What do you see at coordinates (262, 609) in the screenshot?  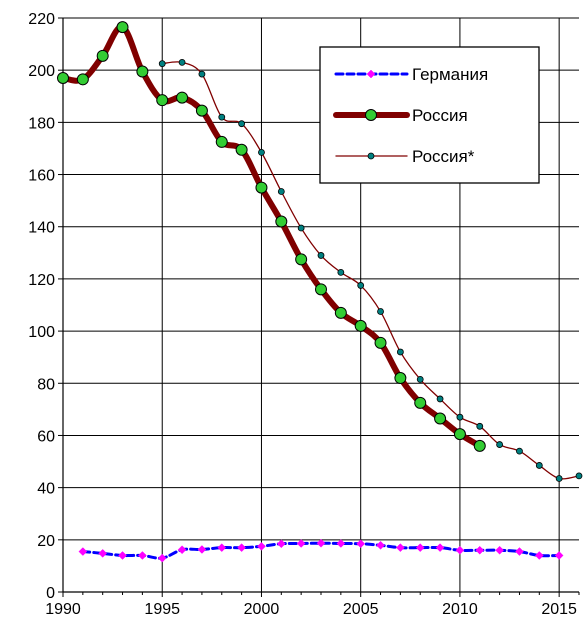 I see `x-tick-label: 2000` at bounding box center [262, 609].